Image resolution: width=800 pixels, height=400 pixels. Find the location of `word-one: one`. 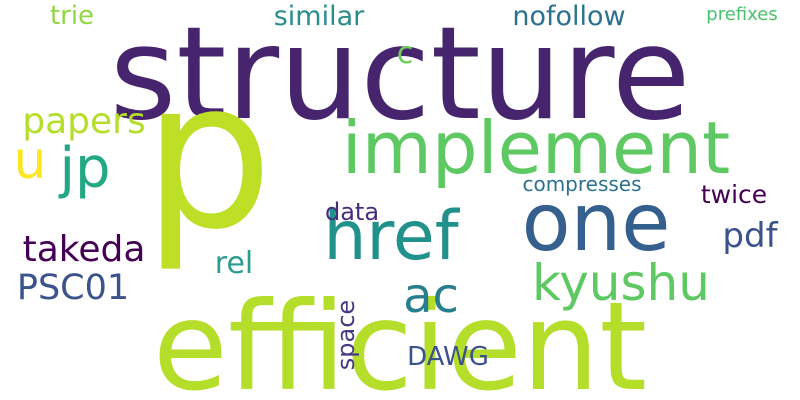

word-one: one is located at coordinates (596, 222).